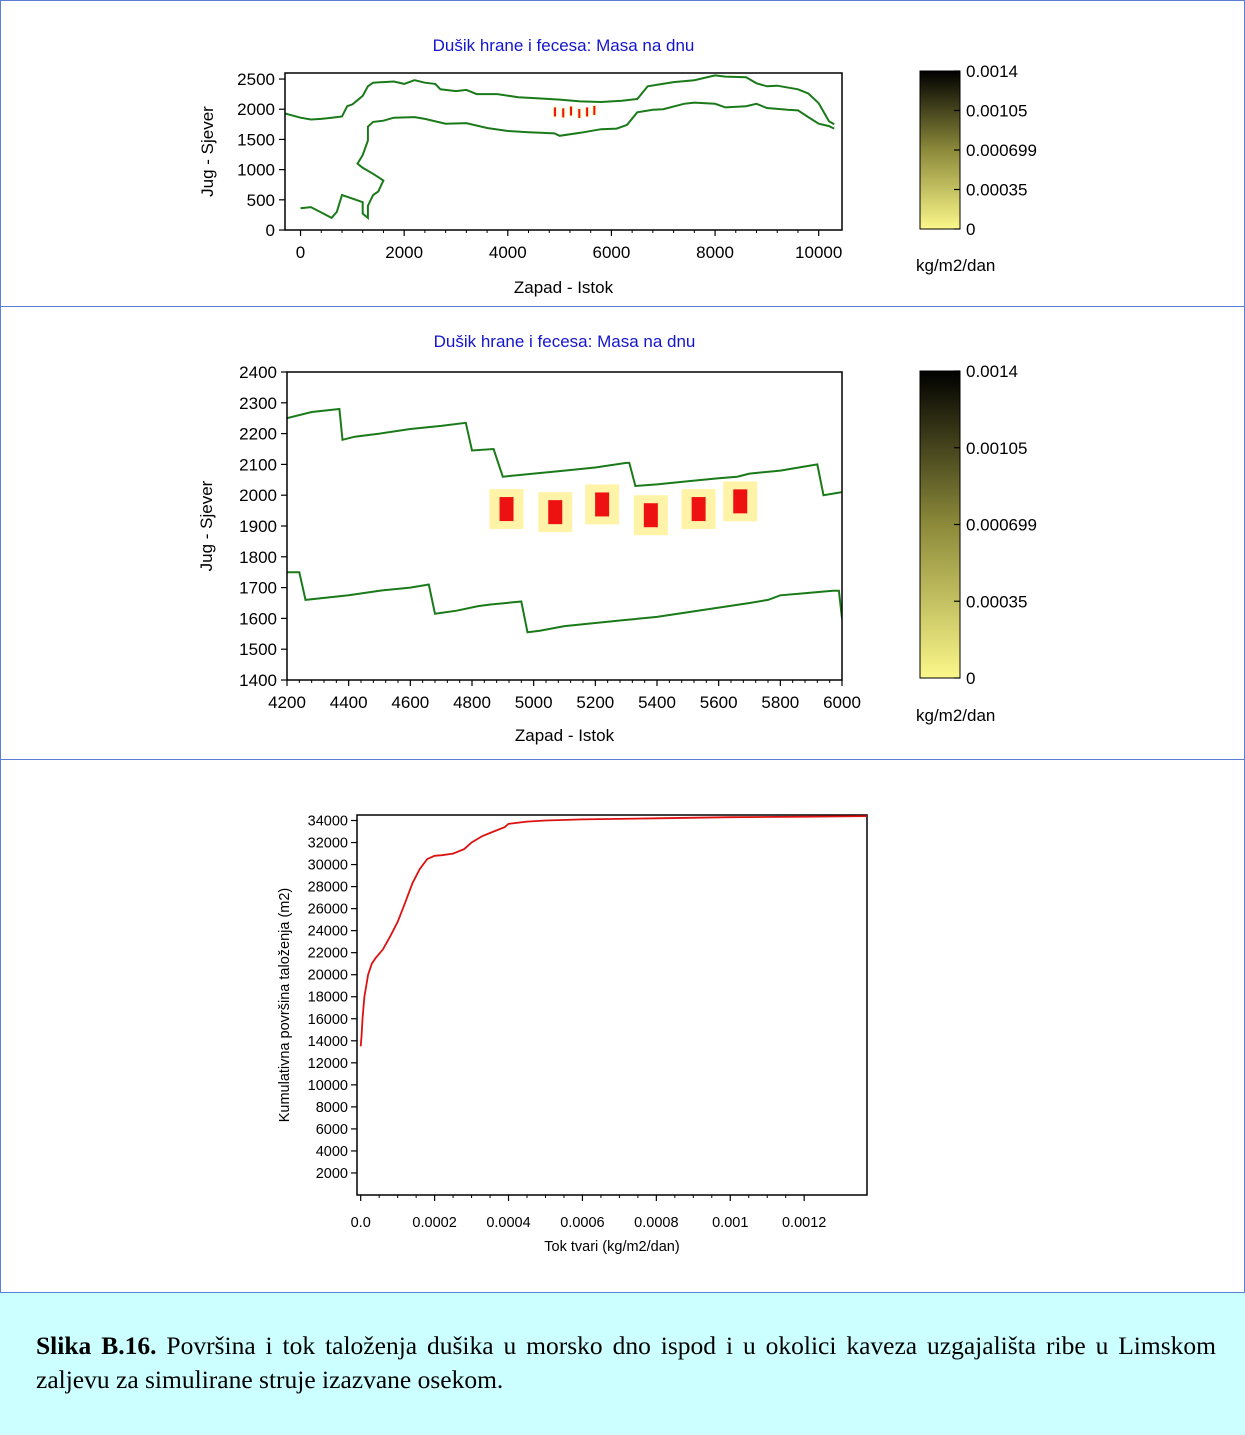  What do you see at coordinates (595, 702) in the screenshot?
I see `x-tick-label: 5200` at bounding box center [595, 702].